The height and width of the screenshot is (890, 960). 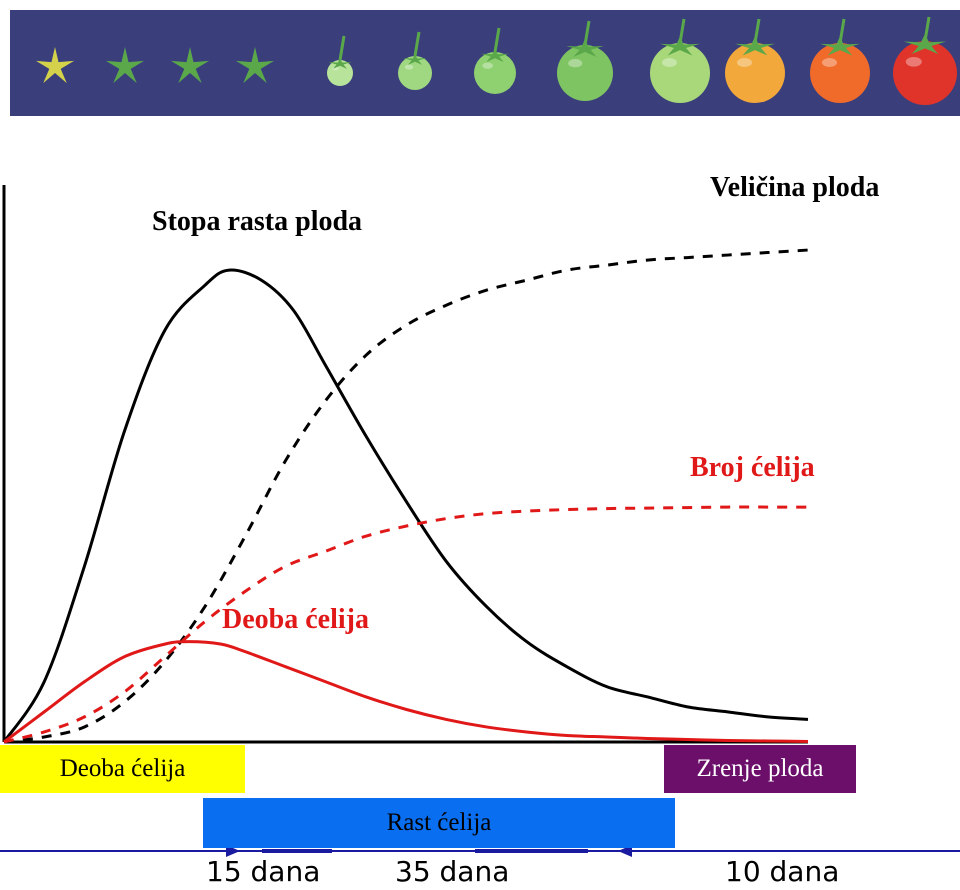 What do you see at coordinates (257, 221) in the screenshot?
I see `label-stopa-rasta-ploda: Stopa rasta ploda` at bounding box center [257, 221].